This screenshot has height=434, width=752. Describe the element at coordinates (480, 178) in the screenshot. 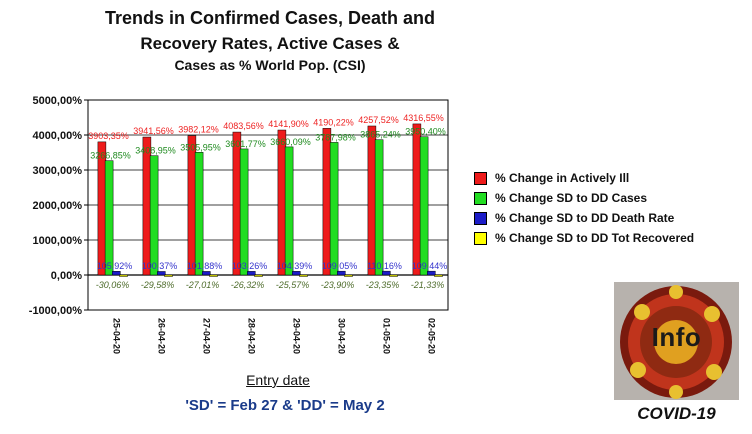

I see `legend-swatch-actively-ill` at that location.